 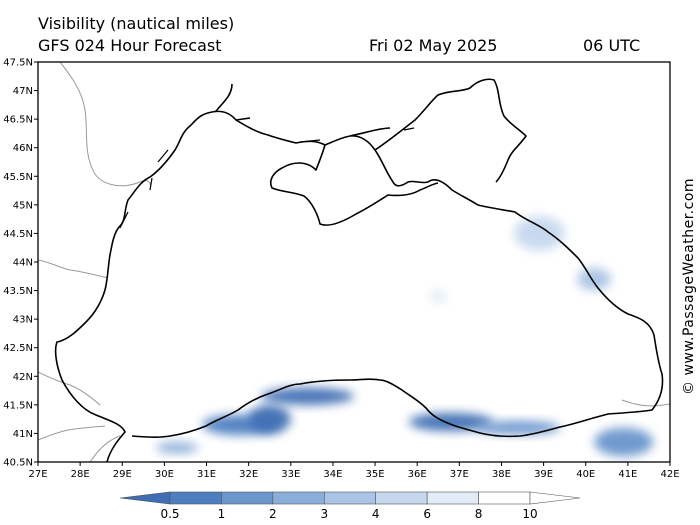 I want to click on lon-tick-label: 31E, so click(x=206, y=474).